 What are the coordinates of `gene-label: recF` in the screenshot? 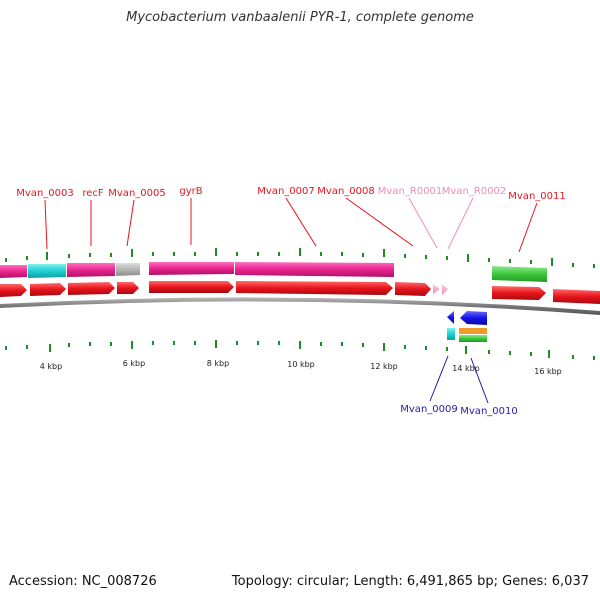 It's located at (93, 193).